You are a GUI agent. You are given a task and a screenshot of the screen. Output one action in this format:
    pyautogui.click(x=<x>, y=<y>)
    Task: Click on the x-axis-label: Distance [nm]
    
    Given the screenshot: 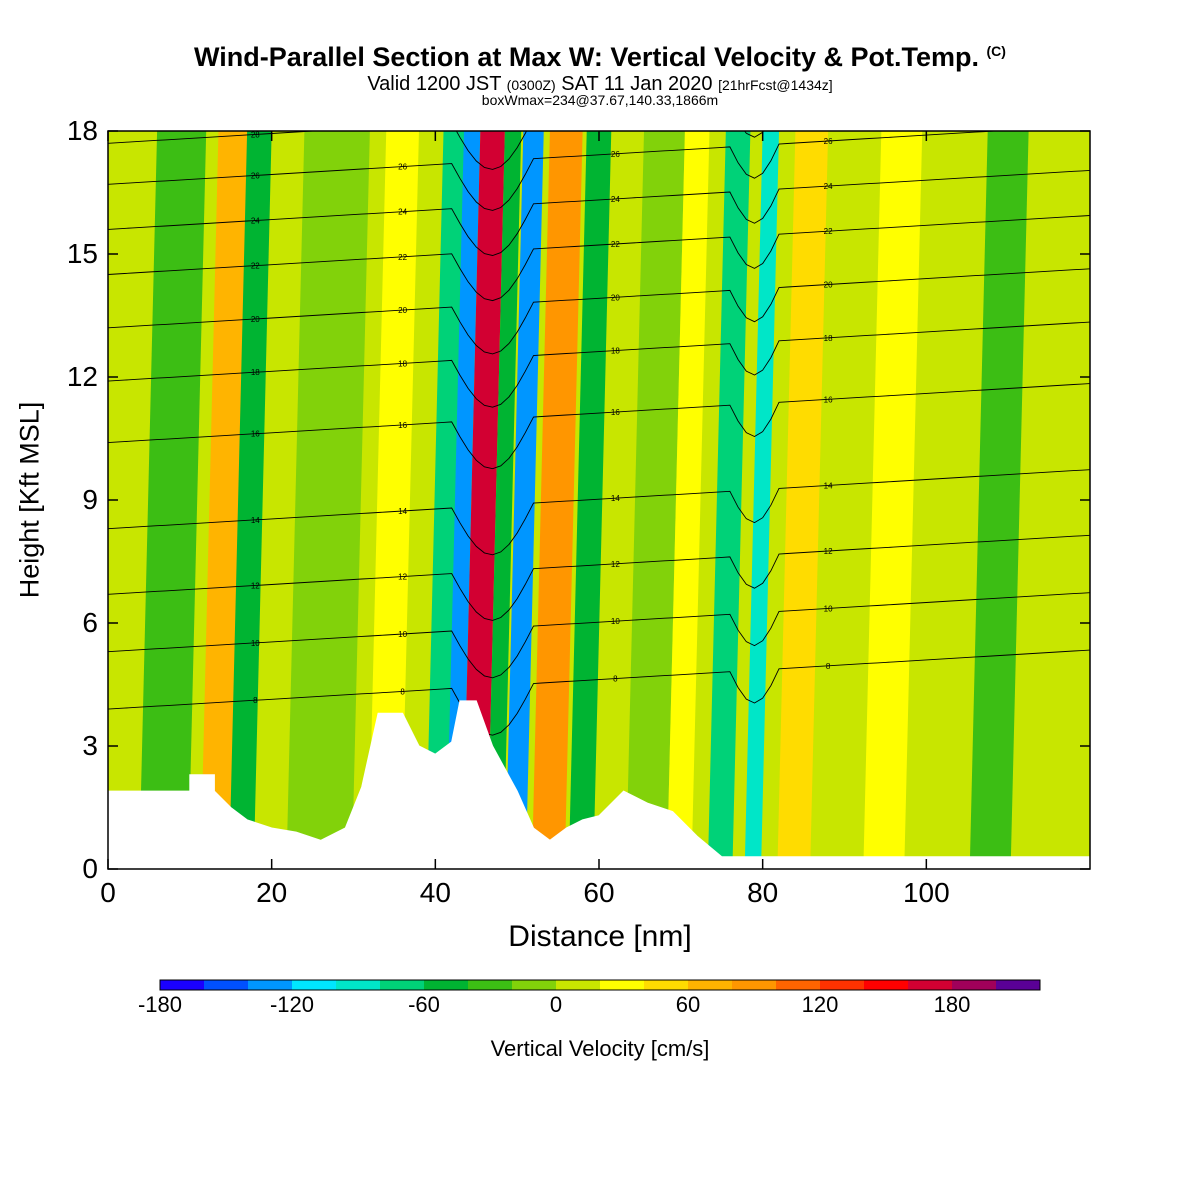 What is the action you would take?
    pyautogui.click(x=600, y=936)
    